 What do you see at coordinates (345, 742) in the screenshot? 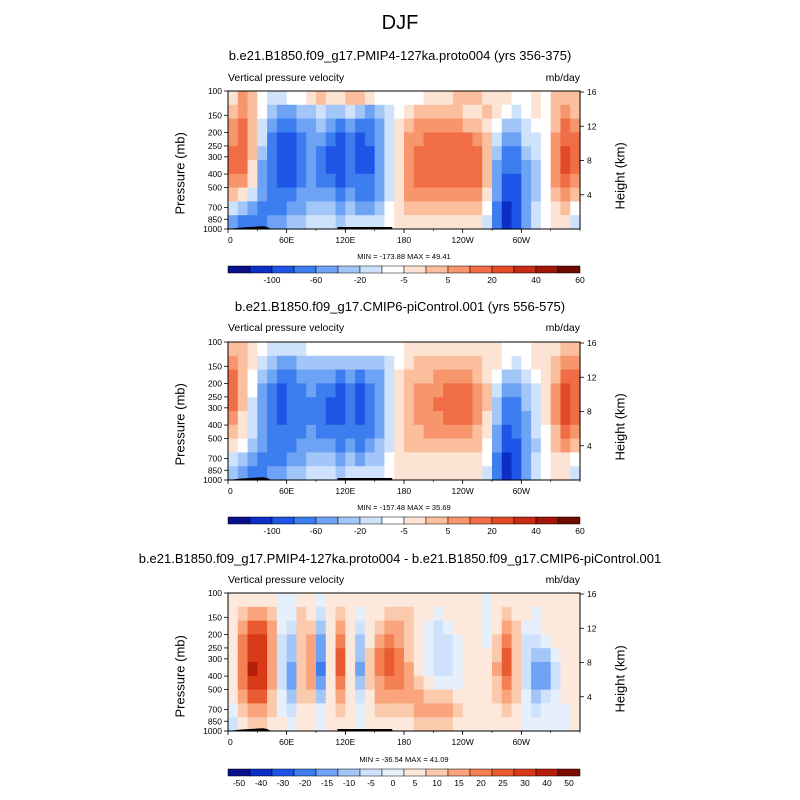
I see `x-tick-label: 120E` at bounding box center [345, 742].